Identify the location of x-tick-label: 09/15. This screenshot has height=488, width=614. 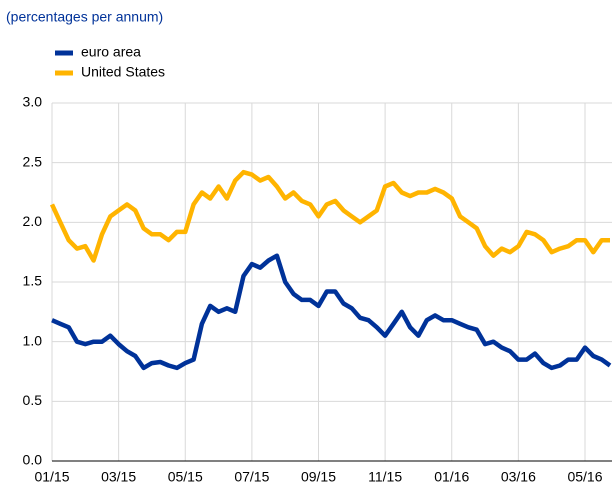
(318, 477).